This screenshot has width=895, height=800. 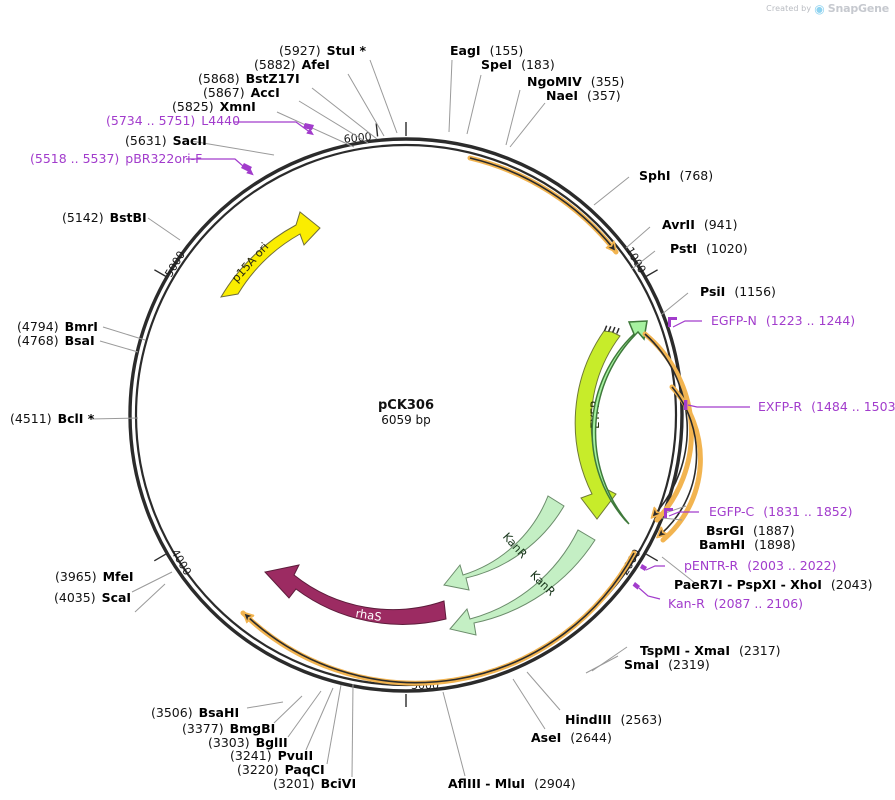 I want to click on site-label-eagi: EagI (155), so click(x=487, y=50).